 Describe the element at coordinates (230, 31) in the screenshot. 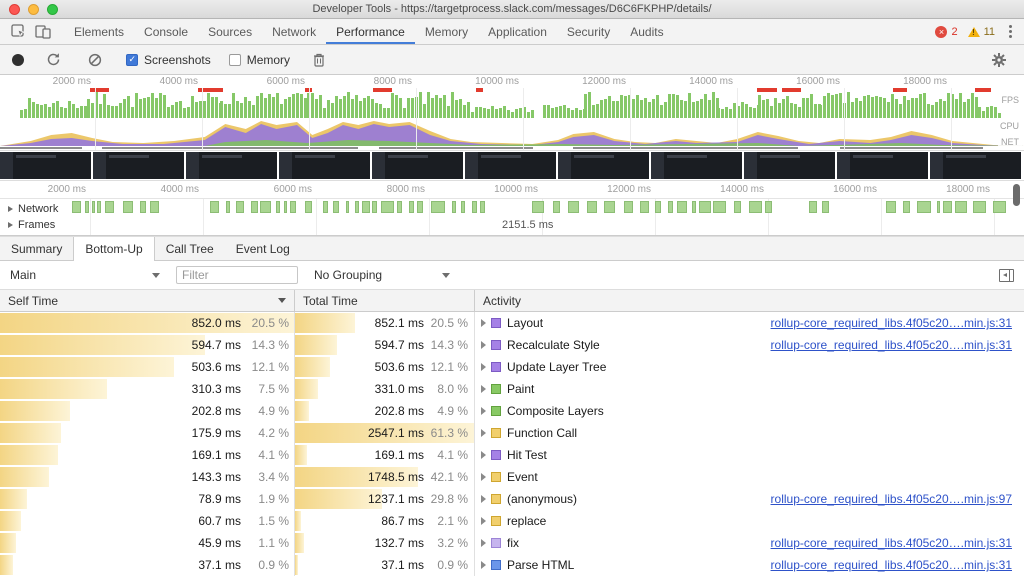

I see `tab-sources: Sources` at that location.